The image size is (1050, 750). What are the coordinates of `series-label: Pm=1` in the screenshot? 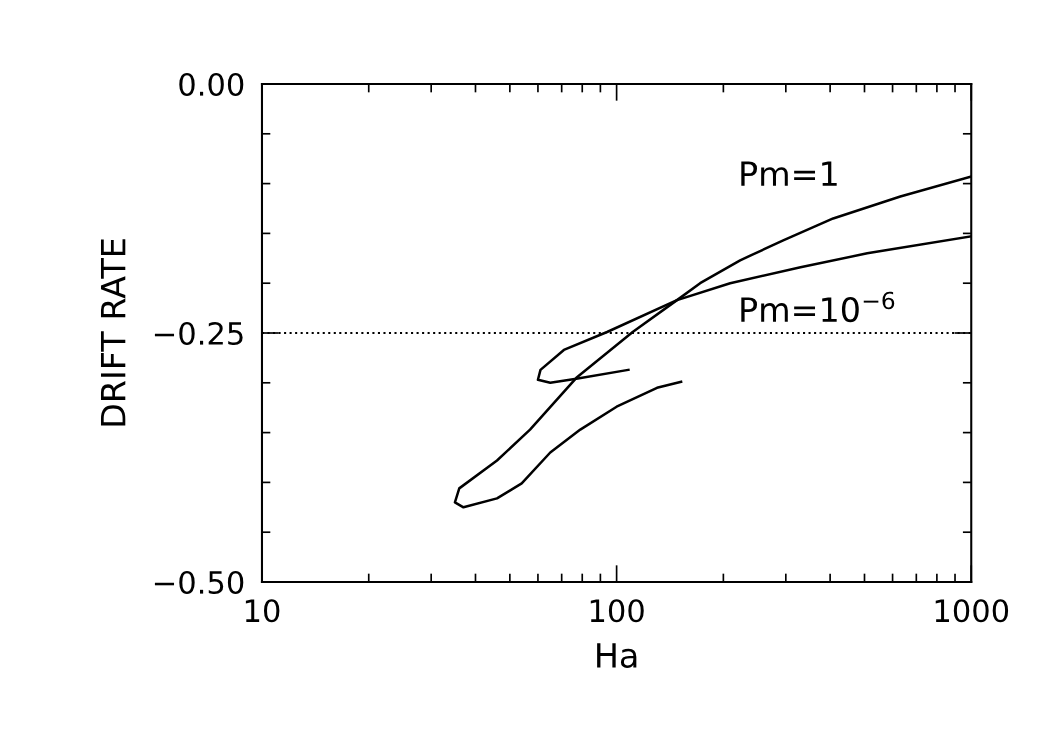 It's located at (789, 173).